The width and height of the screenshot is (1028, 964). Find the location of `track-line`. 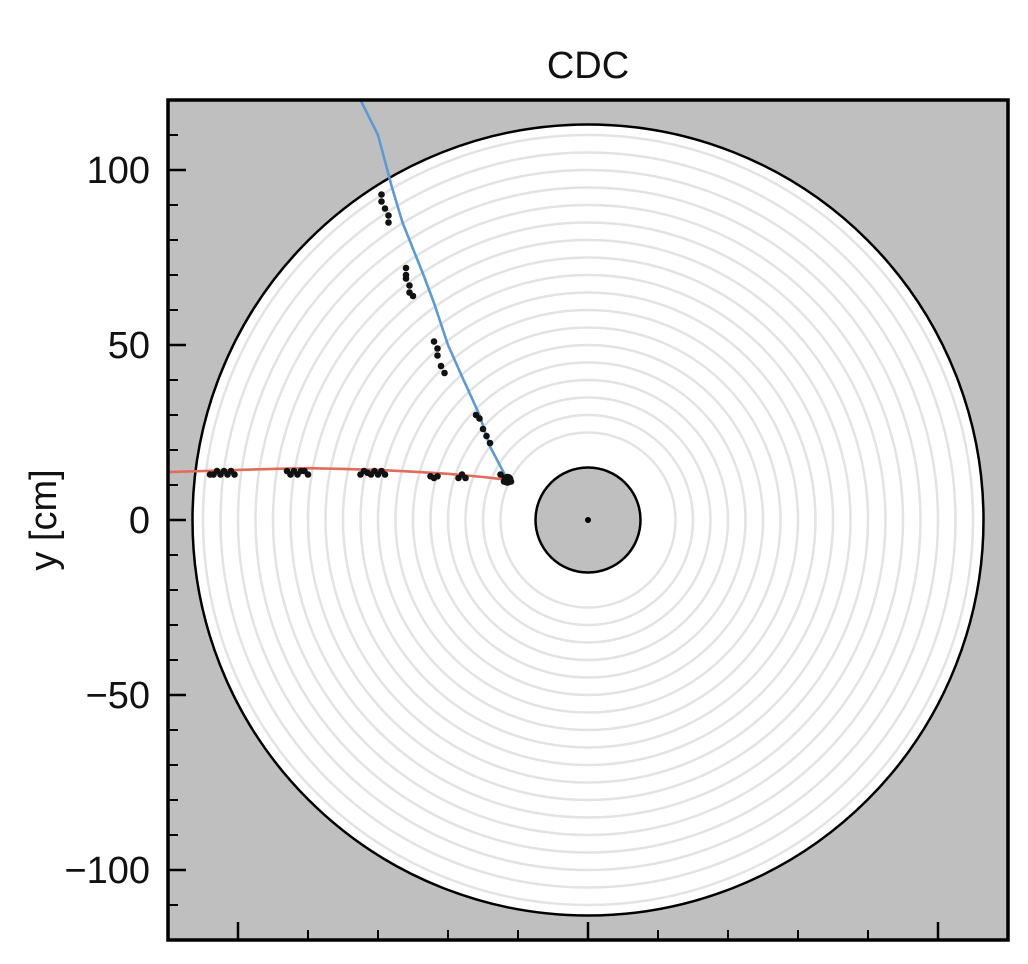

track-line is located at coordinates (434, 291).